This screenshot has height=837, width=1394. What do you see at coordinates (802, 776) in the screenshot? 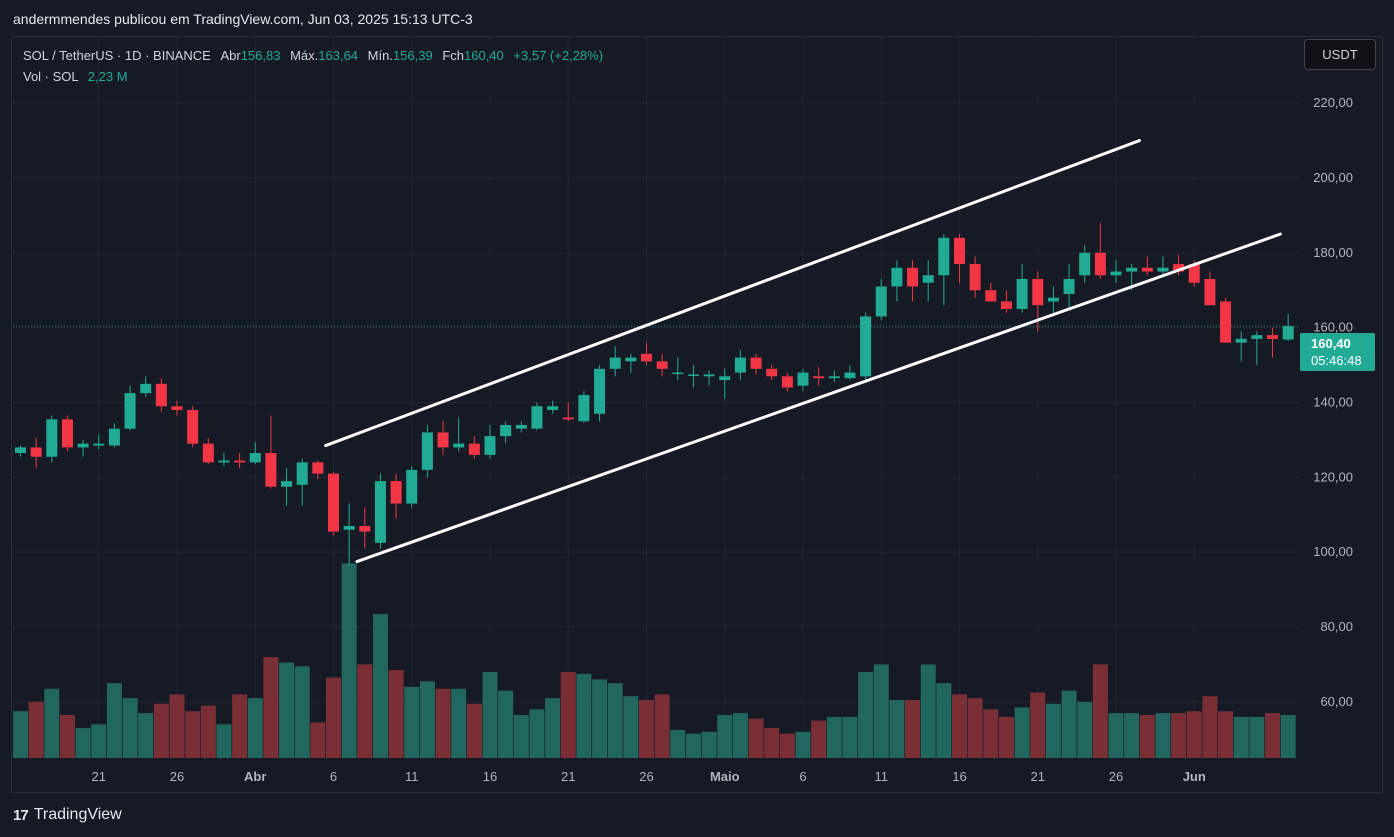
I see `time-tick-label: 6` at bounding box center [802, 776].